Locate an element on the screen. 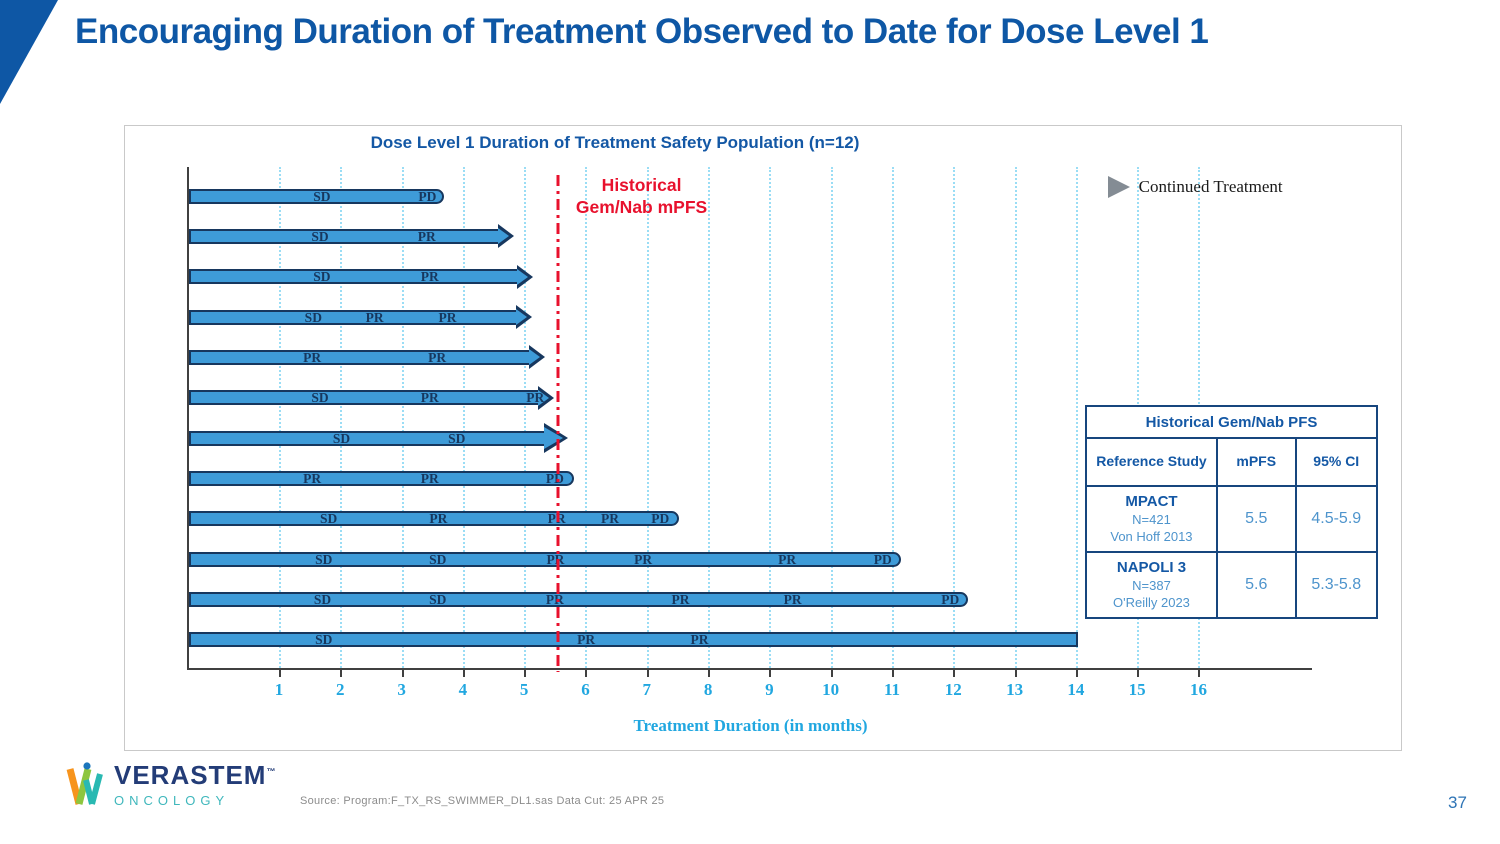 The height and width of the screenshot is (844, 1500). table-row: MPACT N=421 Von Hoff 2013 5.5 4.5-5.9 is located at coordinates (1231, 519).